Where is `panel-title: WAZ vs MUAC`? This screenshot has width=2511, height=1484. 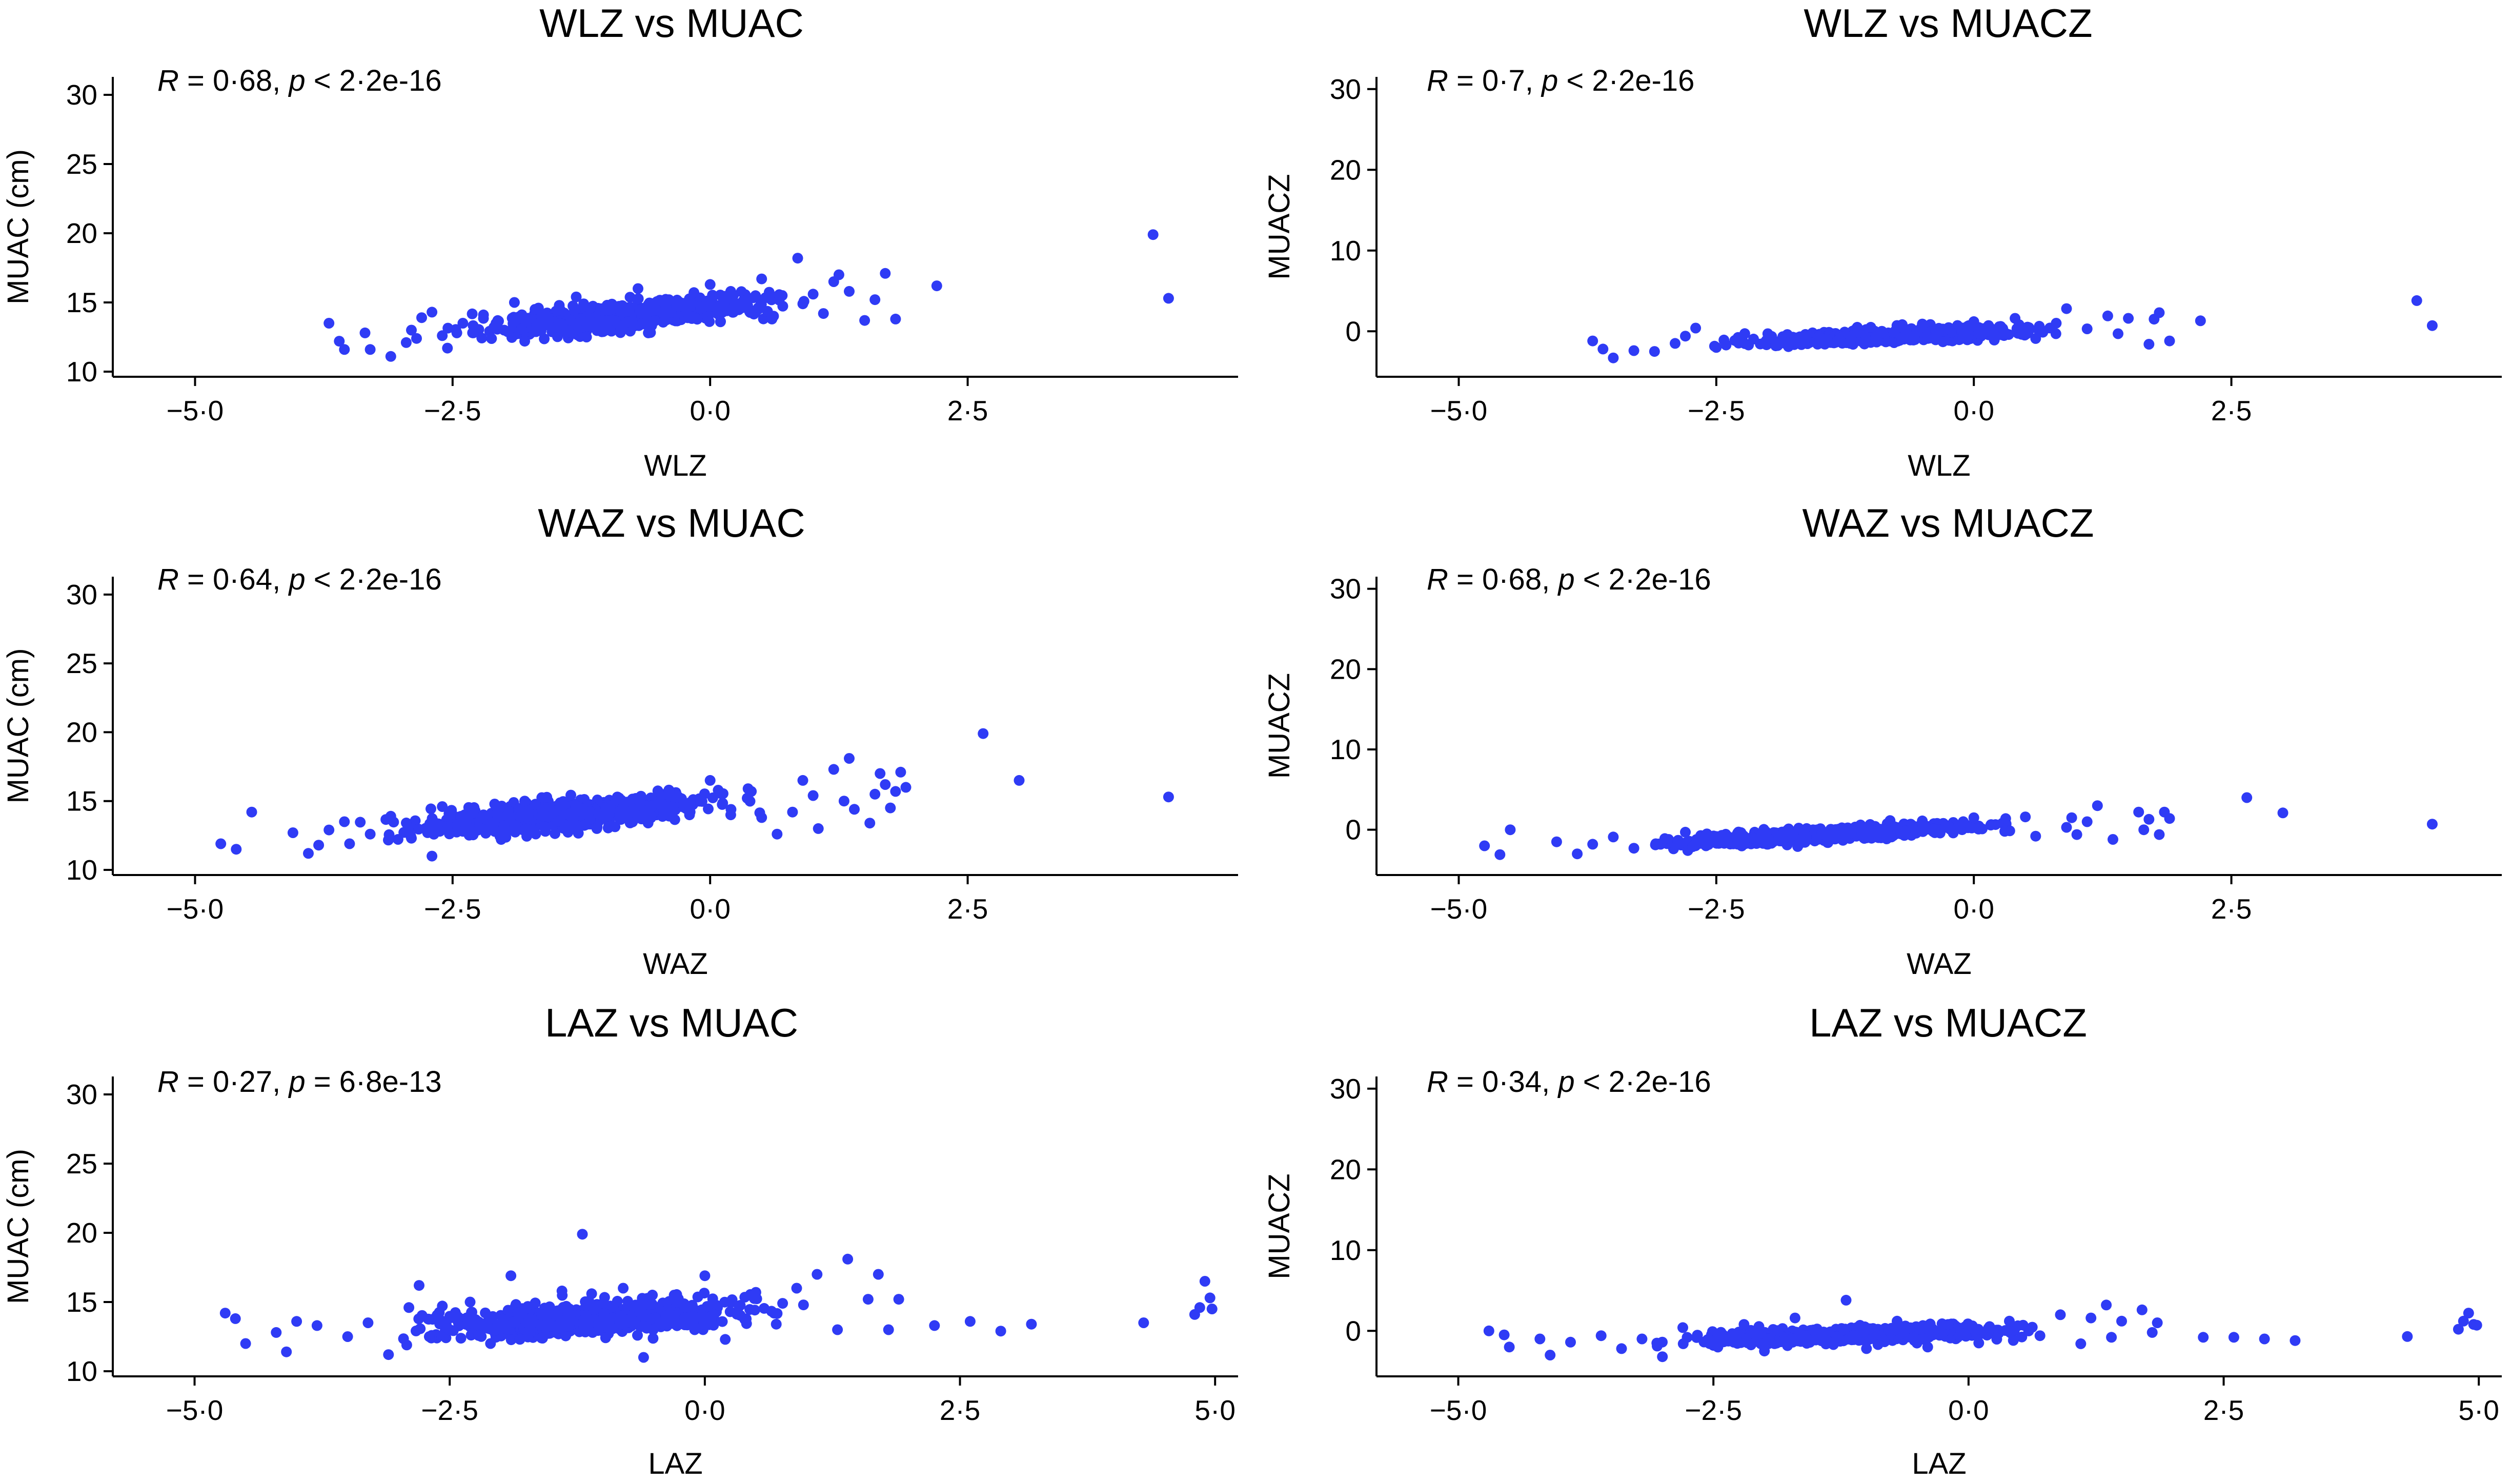
panel-title: WAZ vs MUAC is located at coordinates (671, 522).